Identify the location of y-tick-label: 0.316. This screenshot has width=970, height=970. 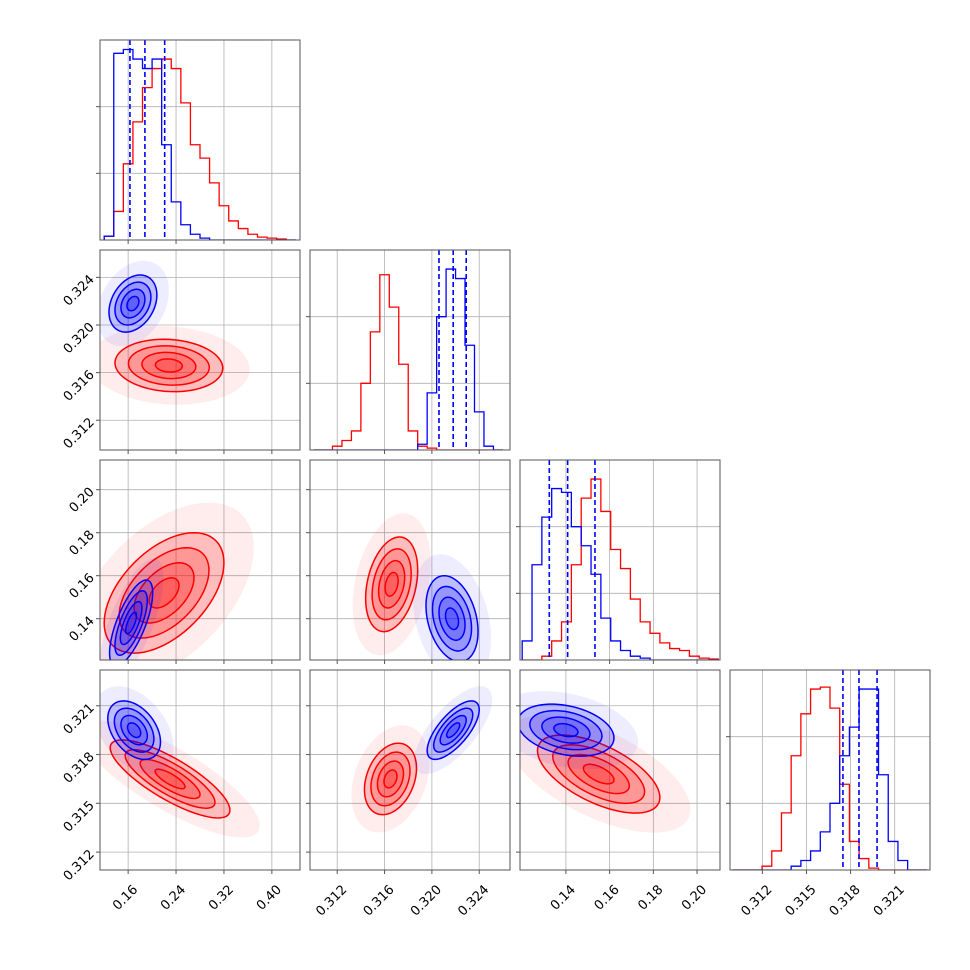
(79, 386).